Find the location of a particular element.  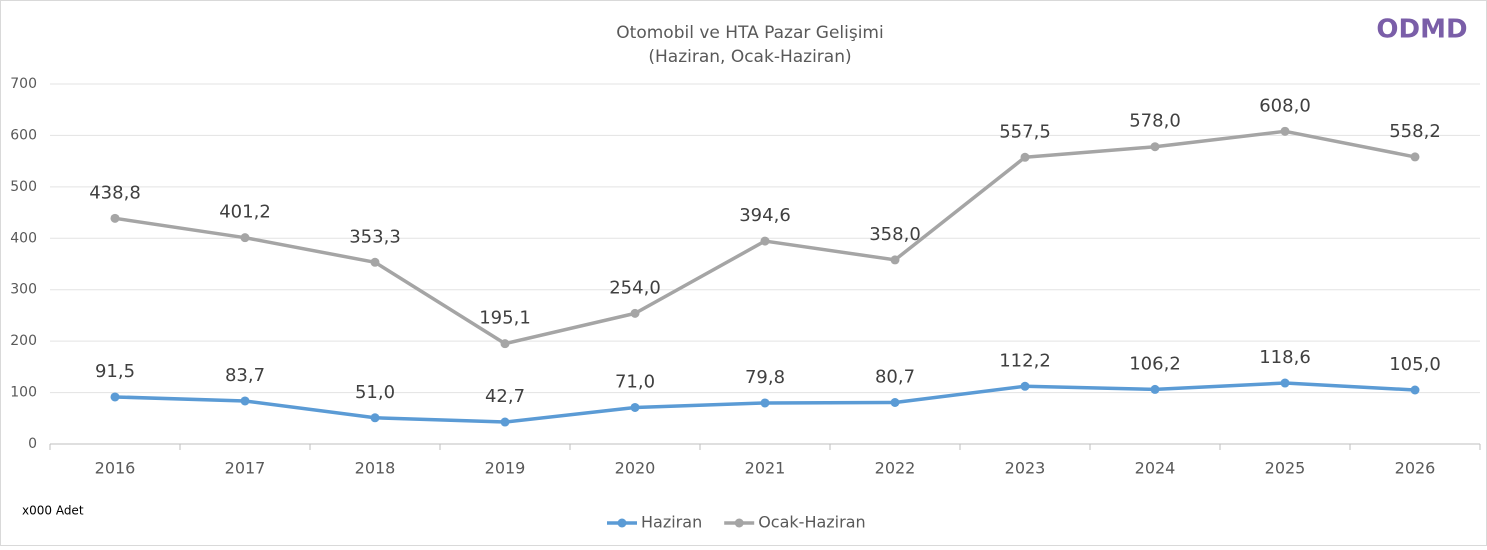

legend-label: Haziran is located at coordinates (671, 522).